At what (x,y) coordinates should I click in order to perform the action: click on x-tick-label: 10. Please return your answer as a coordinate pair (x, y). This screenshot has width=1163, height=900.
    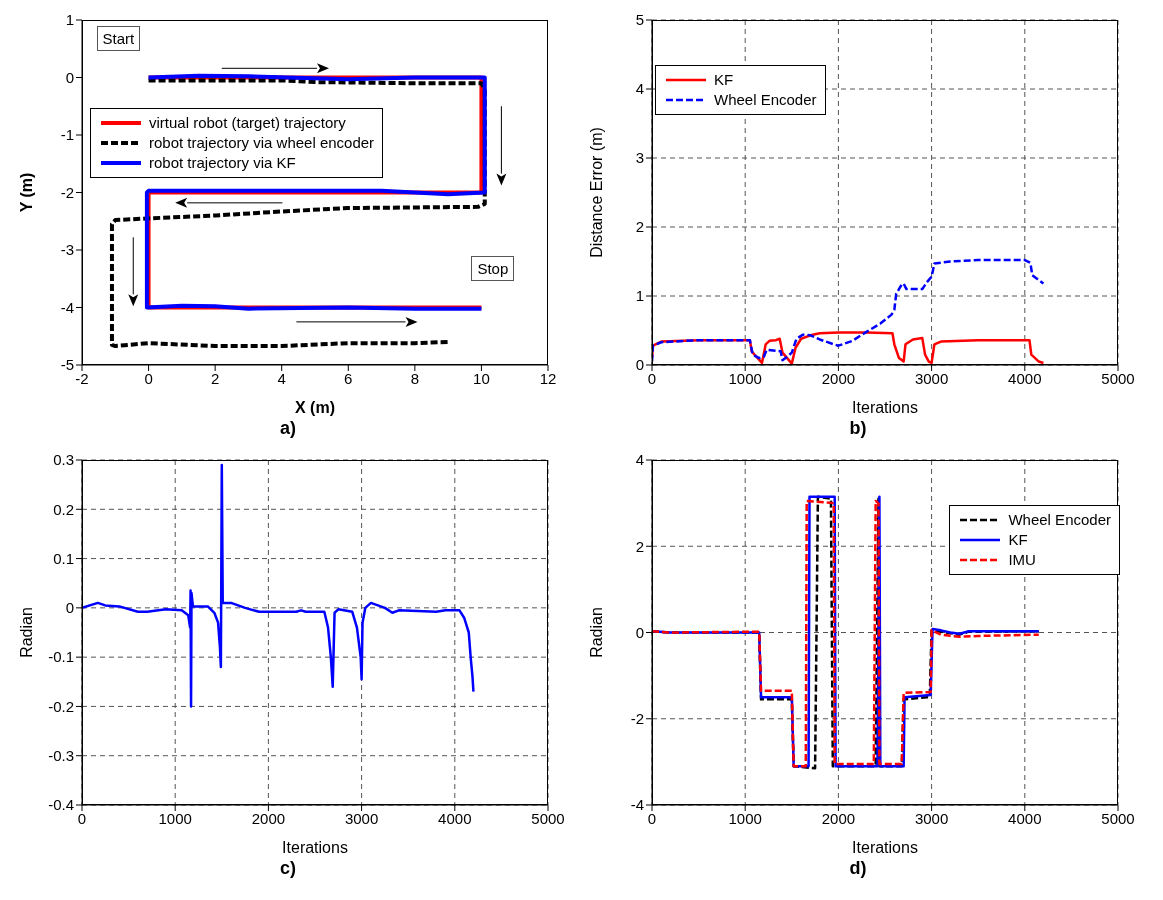
    Looking at the image, I should click on (481, 378).